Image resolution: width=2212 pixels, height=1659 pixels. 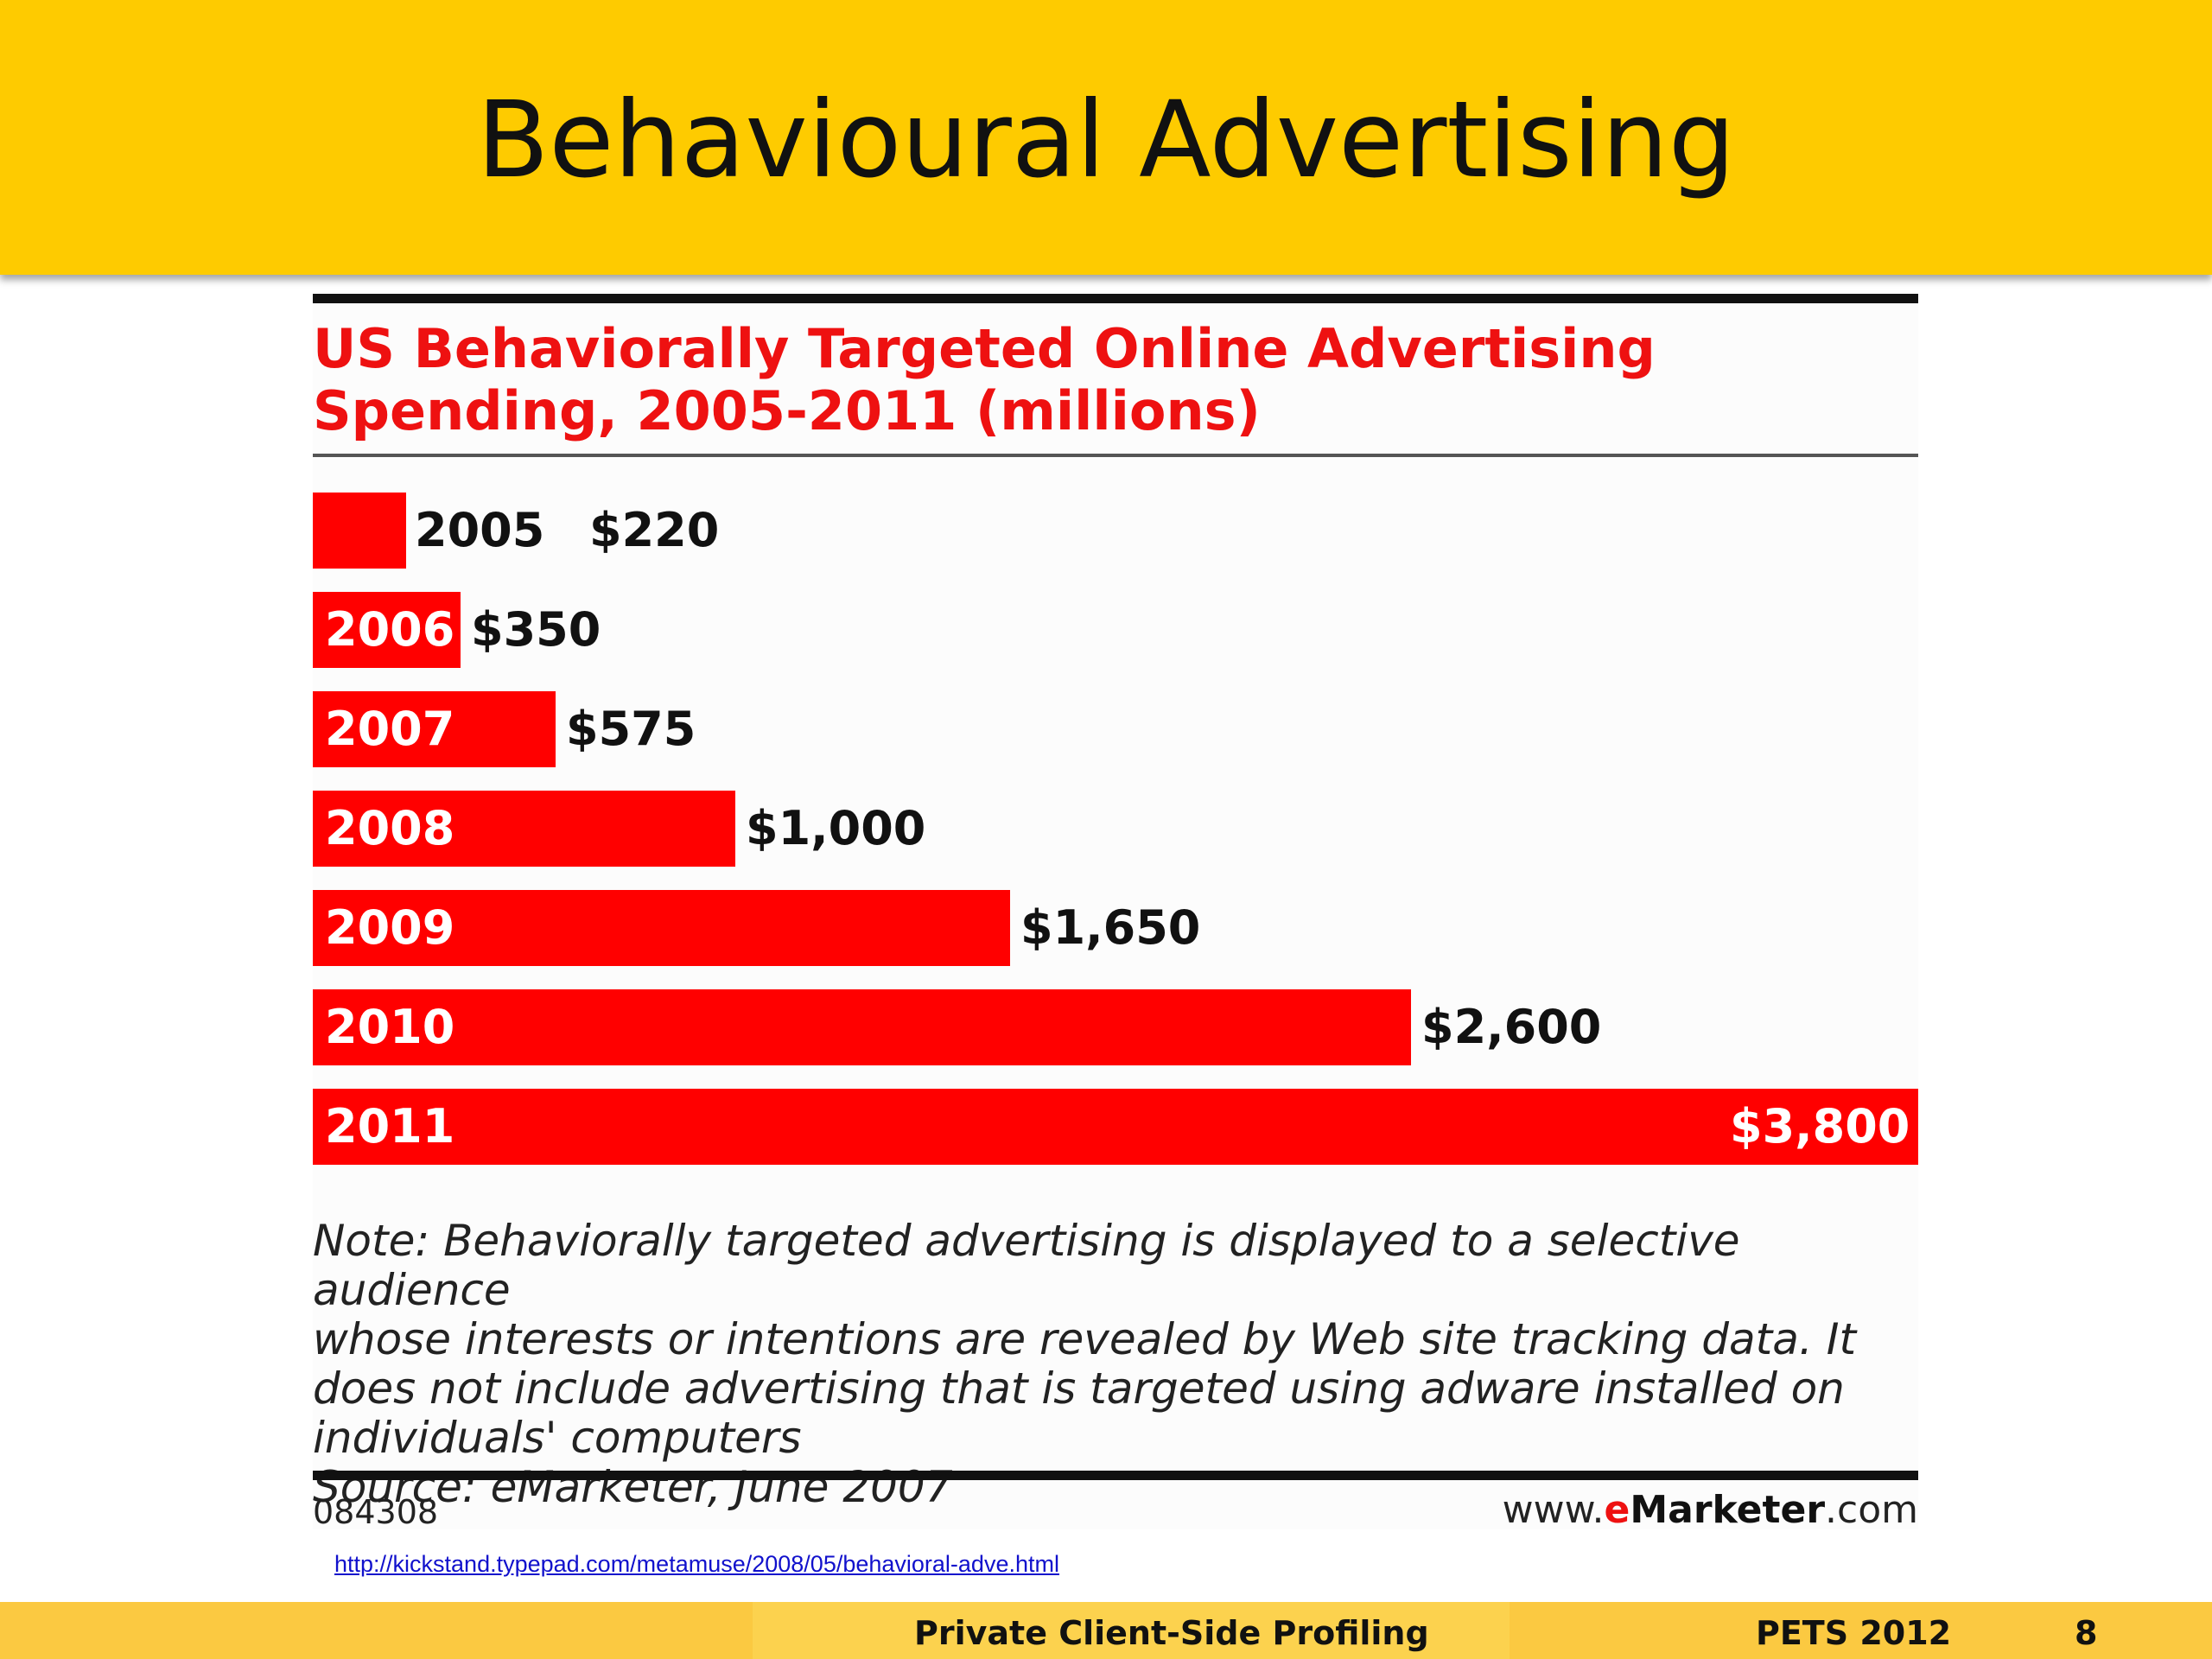 I want to click on chart-id: 084308, so click(x=376, y=1512).